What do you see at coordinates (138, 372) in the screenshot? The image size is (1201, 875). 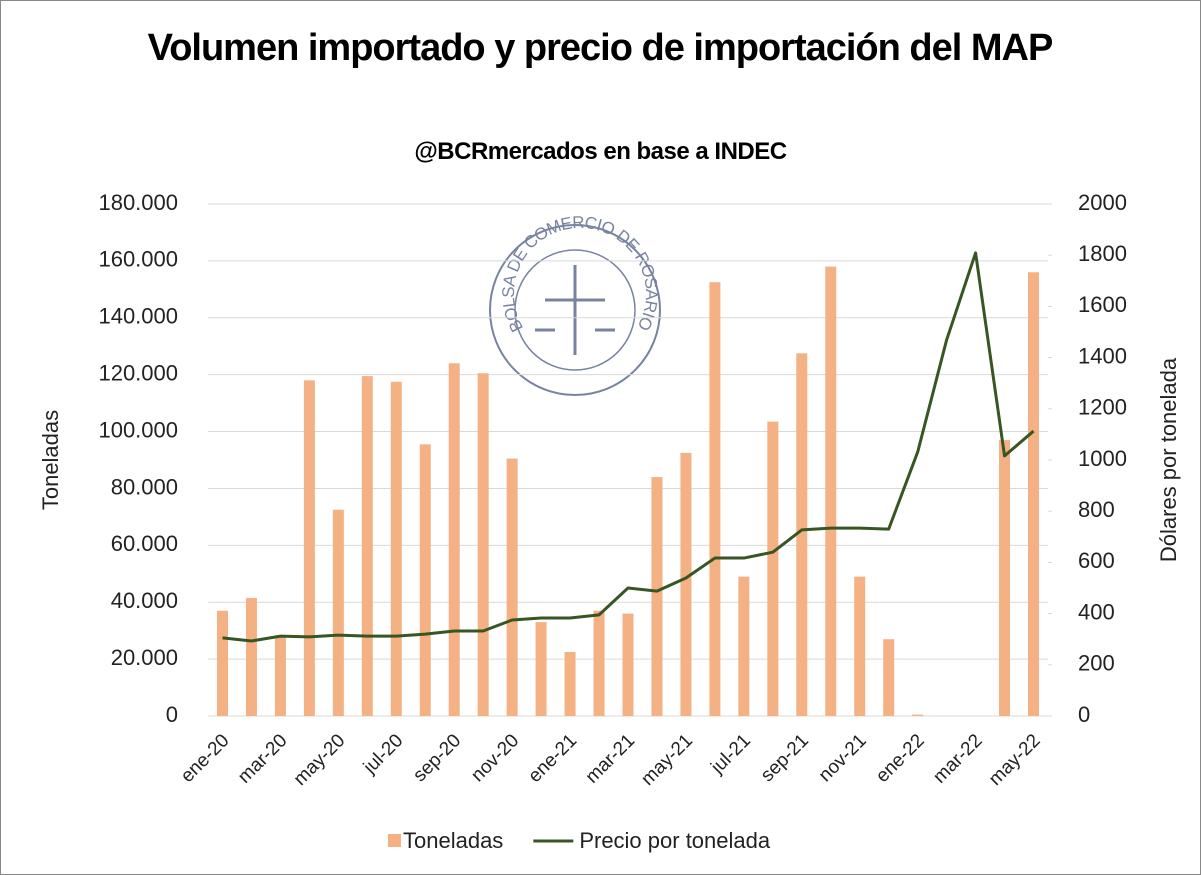 I see `y-tick-label: 120.000` at bounding box center [138, 372].